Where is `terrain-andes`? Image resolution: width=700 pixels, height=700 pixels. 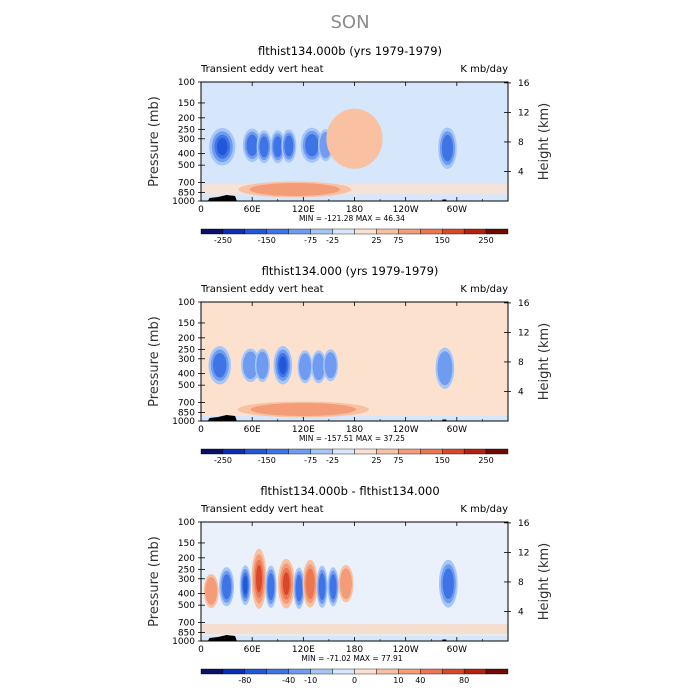 terrain-andes is located at coordinates (444, 420).